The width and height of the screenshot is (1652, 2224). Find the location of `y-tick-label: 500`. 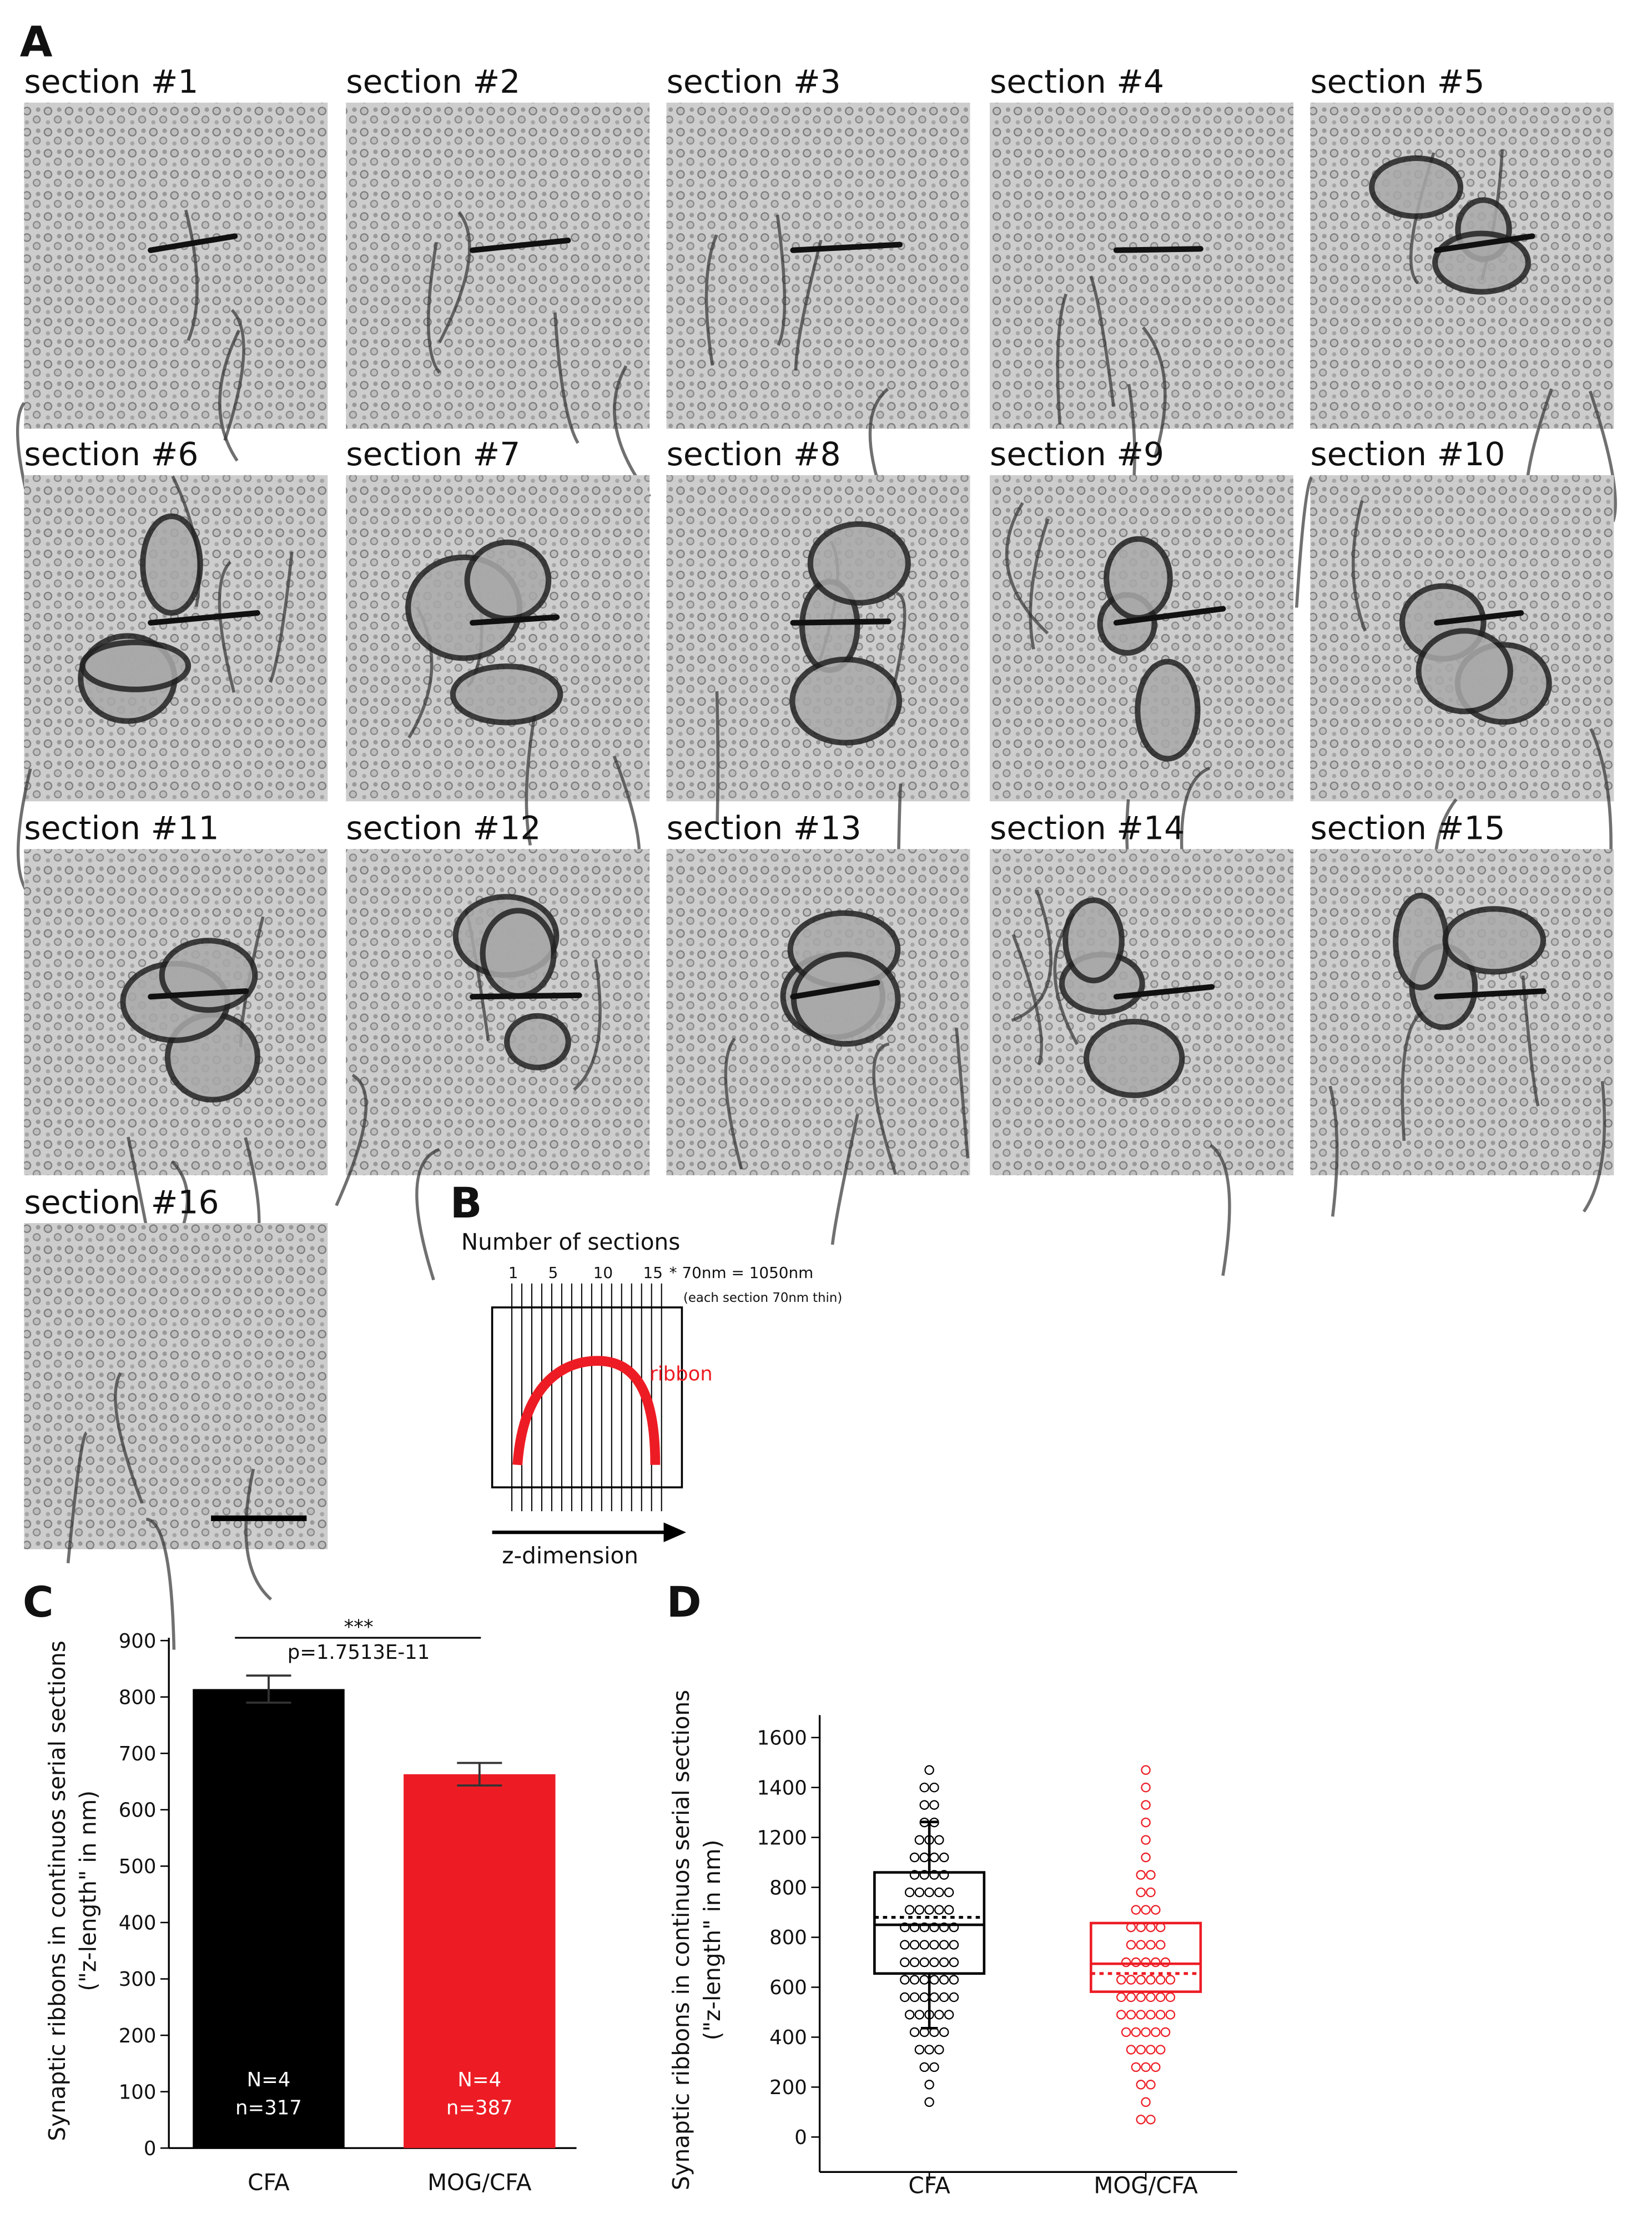

y-tick-label: 500 is located at coordinates (138, 1867).